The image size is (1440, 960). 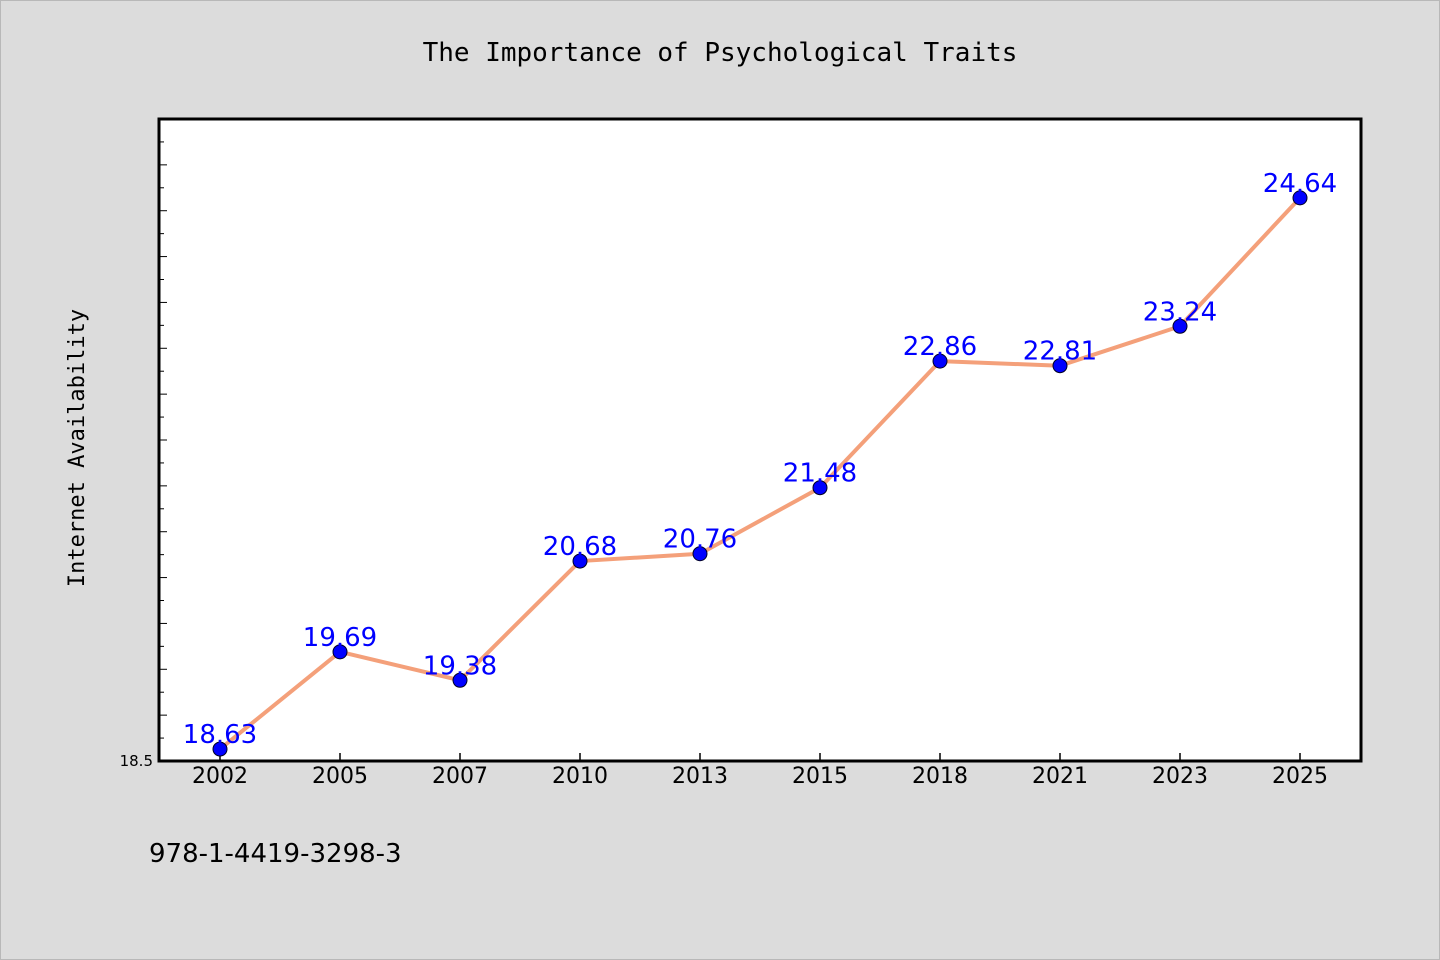 What do you see at coordinates (820, 776) in the screenshot?
I see `x-tick-label: 2015` at bounding box center [820, 776].